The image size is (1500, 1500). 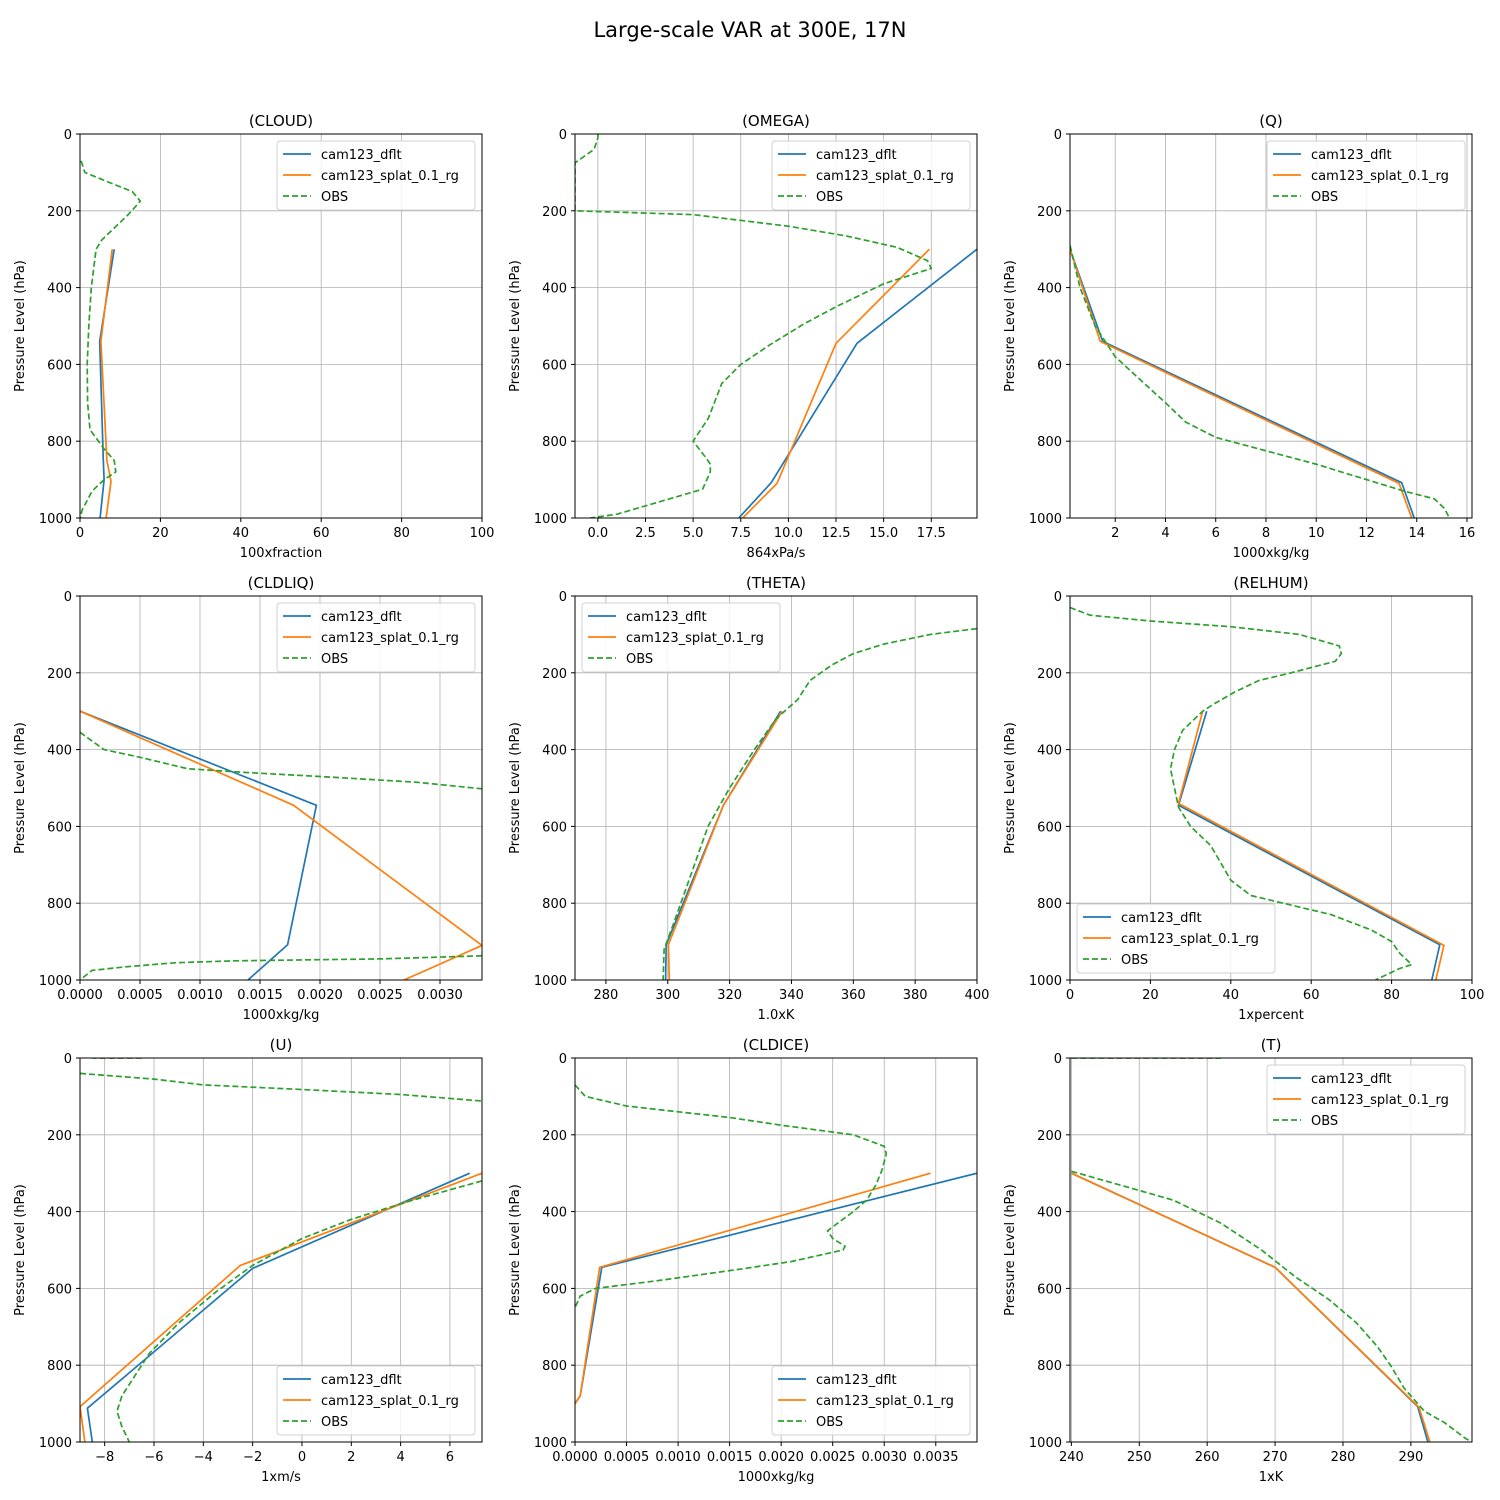 I want to click on x-tick-label: 0.0005, so click(x=627, y=1457).